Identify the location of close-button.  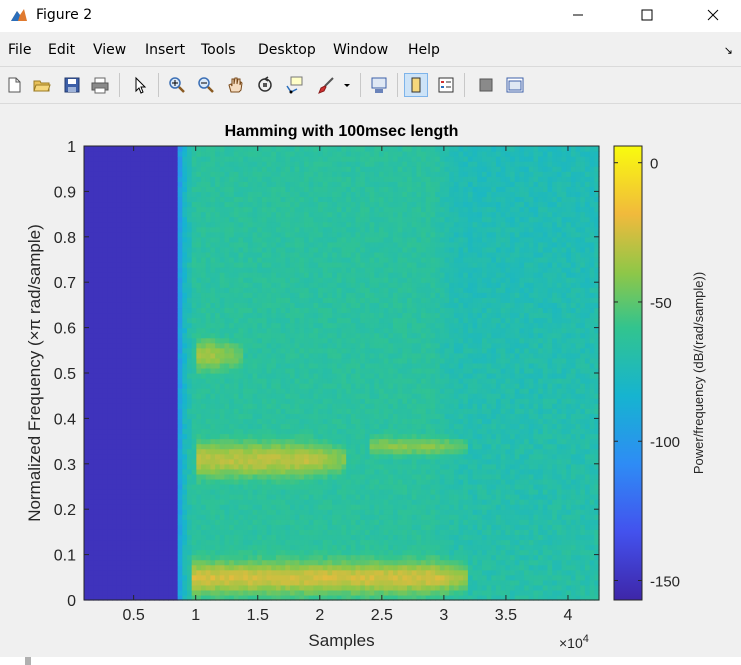
(713, 15).